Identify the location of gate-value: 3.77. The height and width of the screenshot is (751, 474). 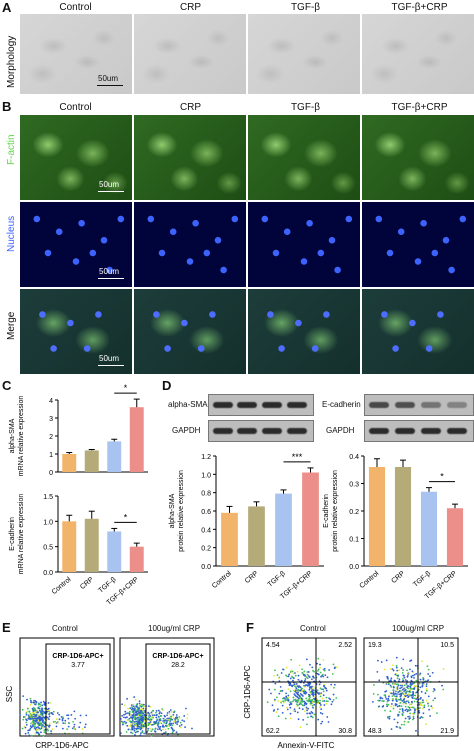
(78, 665).